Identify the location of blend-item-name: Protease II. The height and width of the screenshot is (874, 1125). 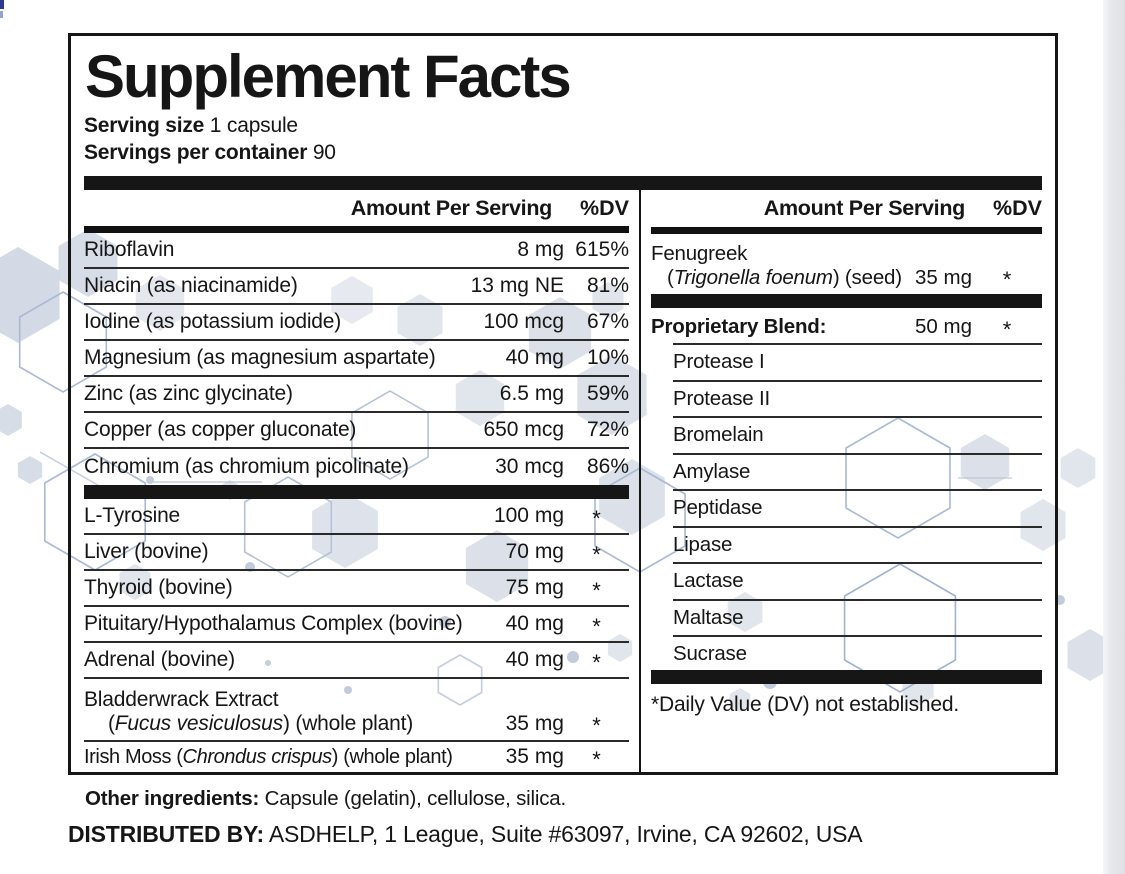
(721, 398).